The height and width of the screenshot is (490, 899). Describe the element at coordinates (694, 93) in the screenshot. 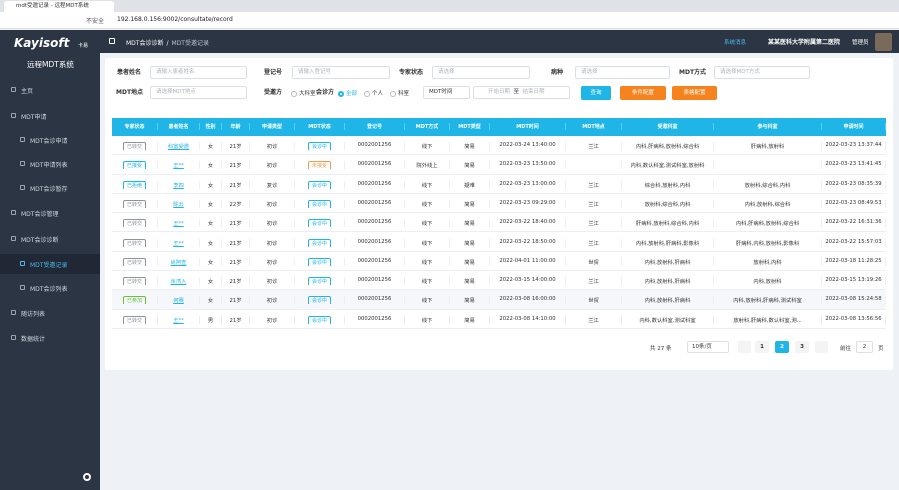

I see `table-config-button: 表格配置` at that location.